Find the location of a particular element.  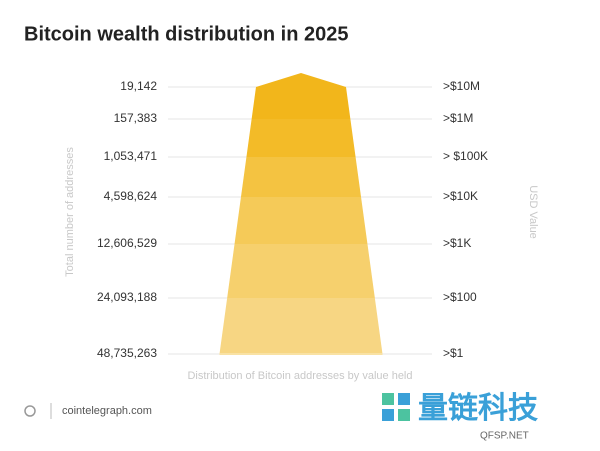

value-label: 24,093,188 is located at coordinates (127, 297).